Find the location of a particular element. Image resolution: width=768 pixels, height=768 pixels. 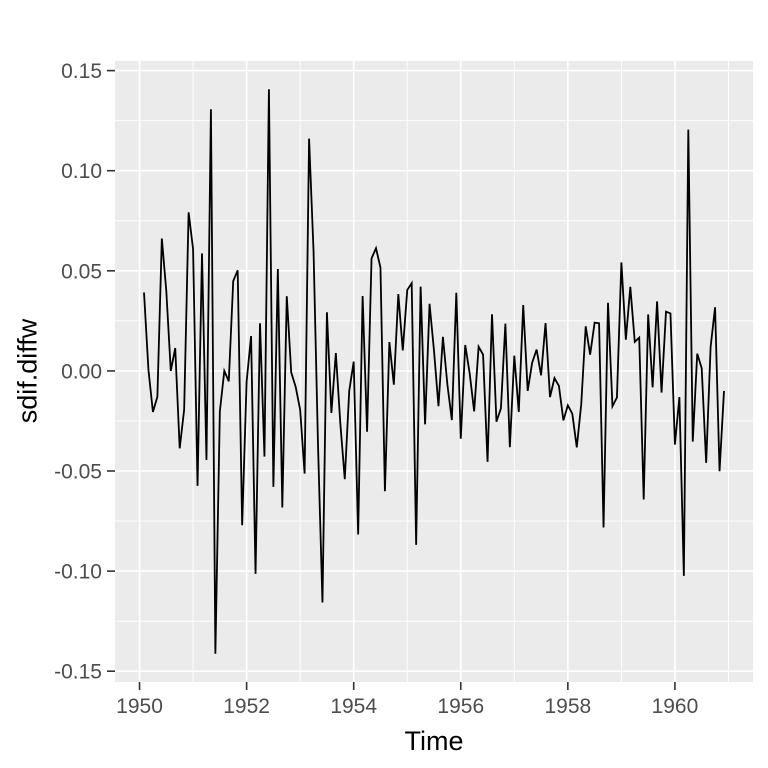

y-tick-label: 0.00 is located at coordinates (81, 371).